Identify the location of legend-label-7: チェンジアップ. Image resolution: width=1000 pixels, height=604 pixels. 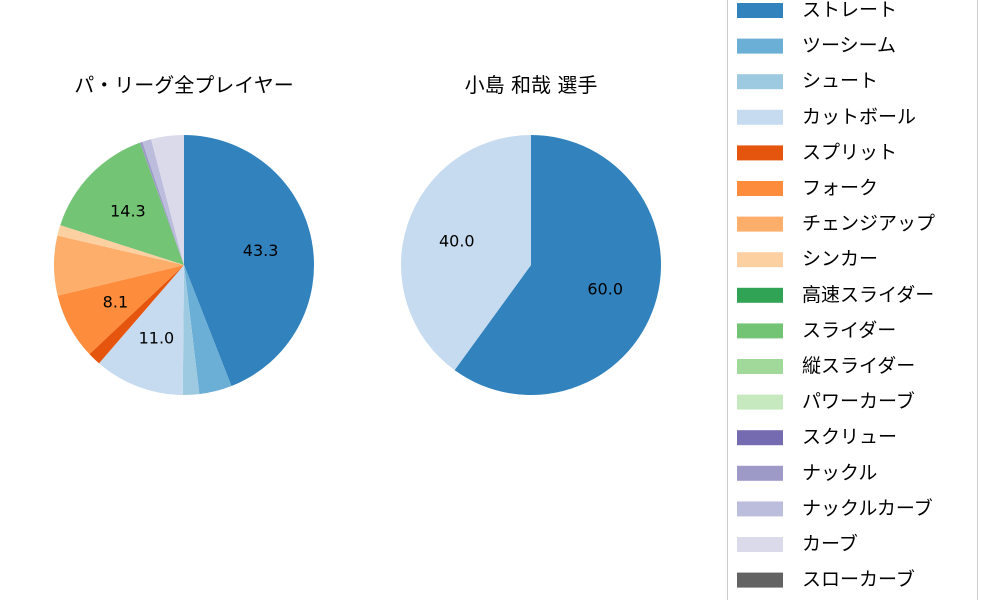
(868, 224).